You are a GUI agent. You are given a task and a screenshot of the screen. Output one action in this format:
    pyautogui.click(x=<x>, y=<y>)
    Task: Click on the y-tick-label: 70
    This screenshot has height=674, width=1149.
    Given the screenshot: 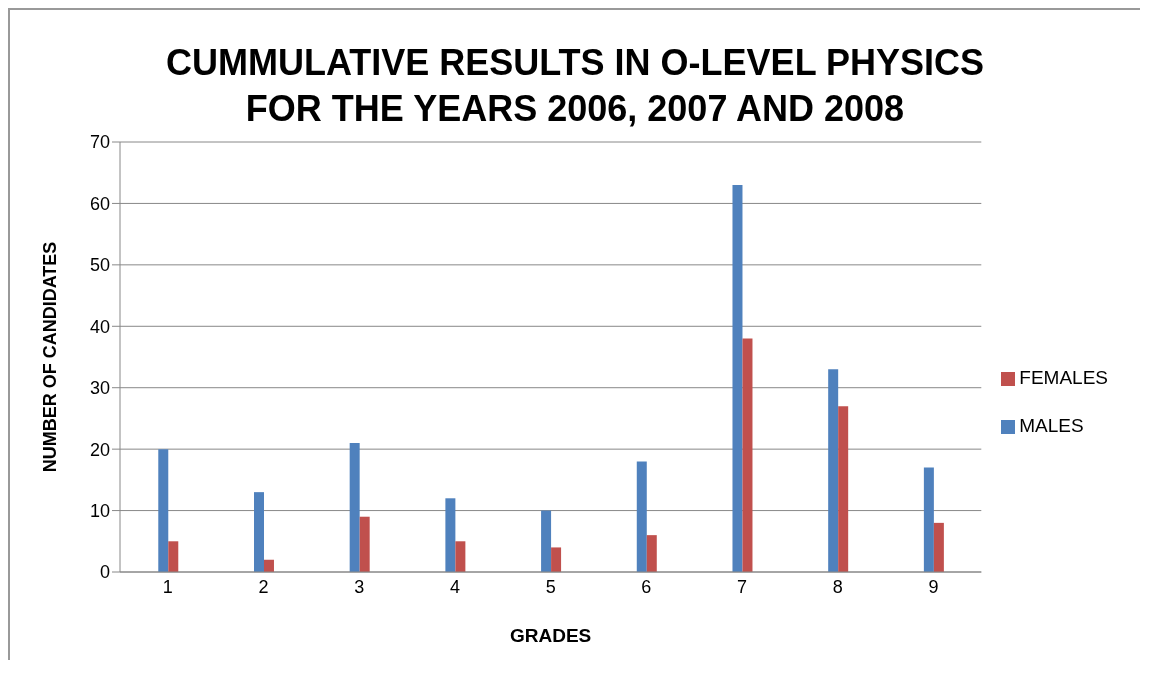 What is the action you would take?
    pyautogui.click(x=99, y=142)
    